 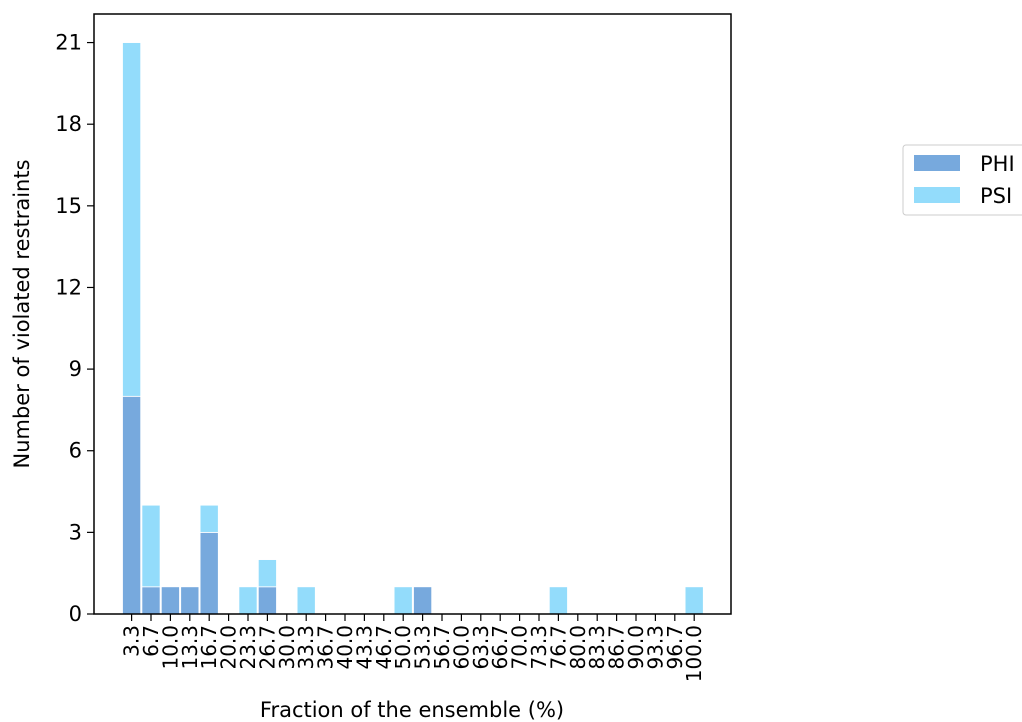 I want to click on bar-phi-26.7, so click(x=267, y=600).